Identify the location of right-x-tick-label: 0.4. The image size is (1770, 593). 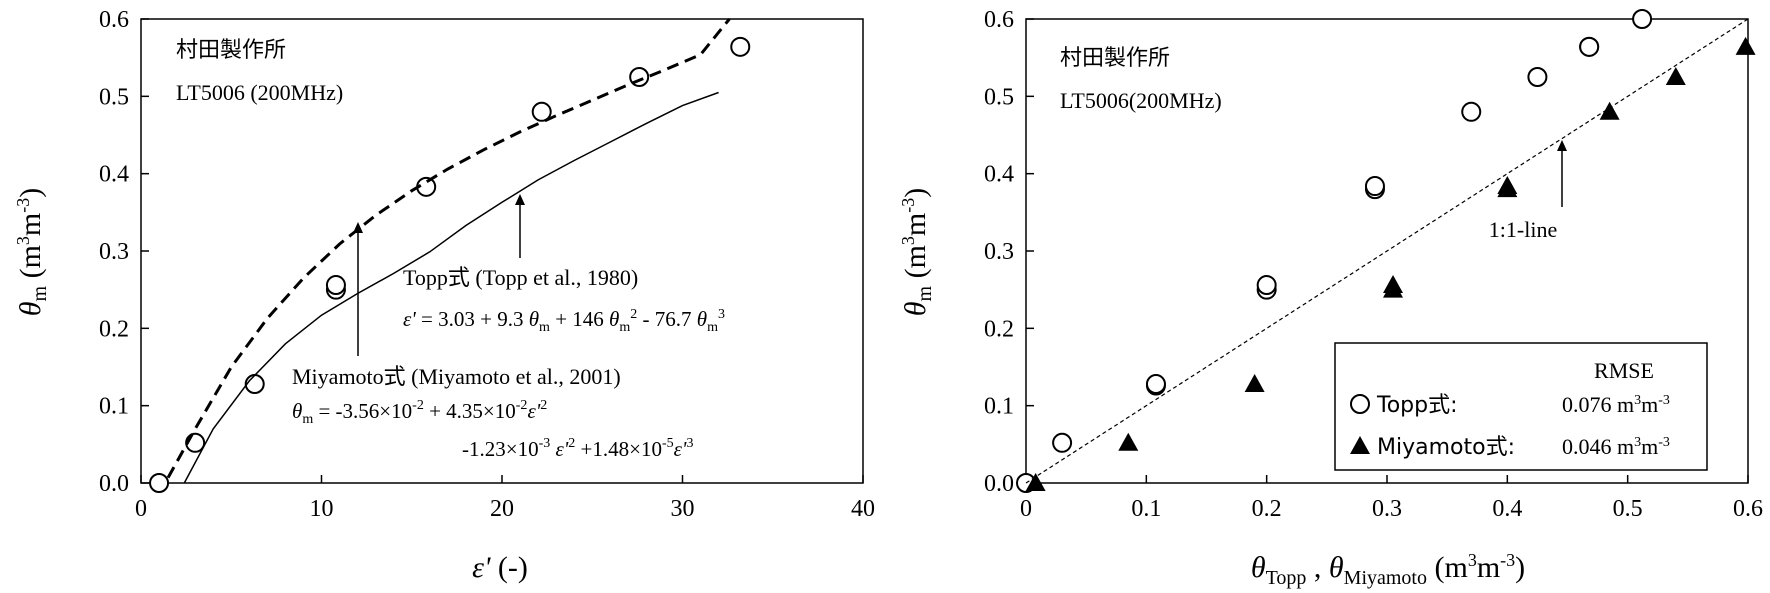
(1507, 509).